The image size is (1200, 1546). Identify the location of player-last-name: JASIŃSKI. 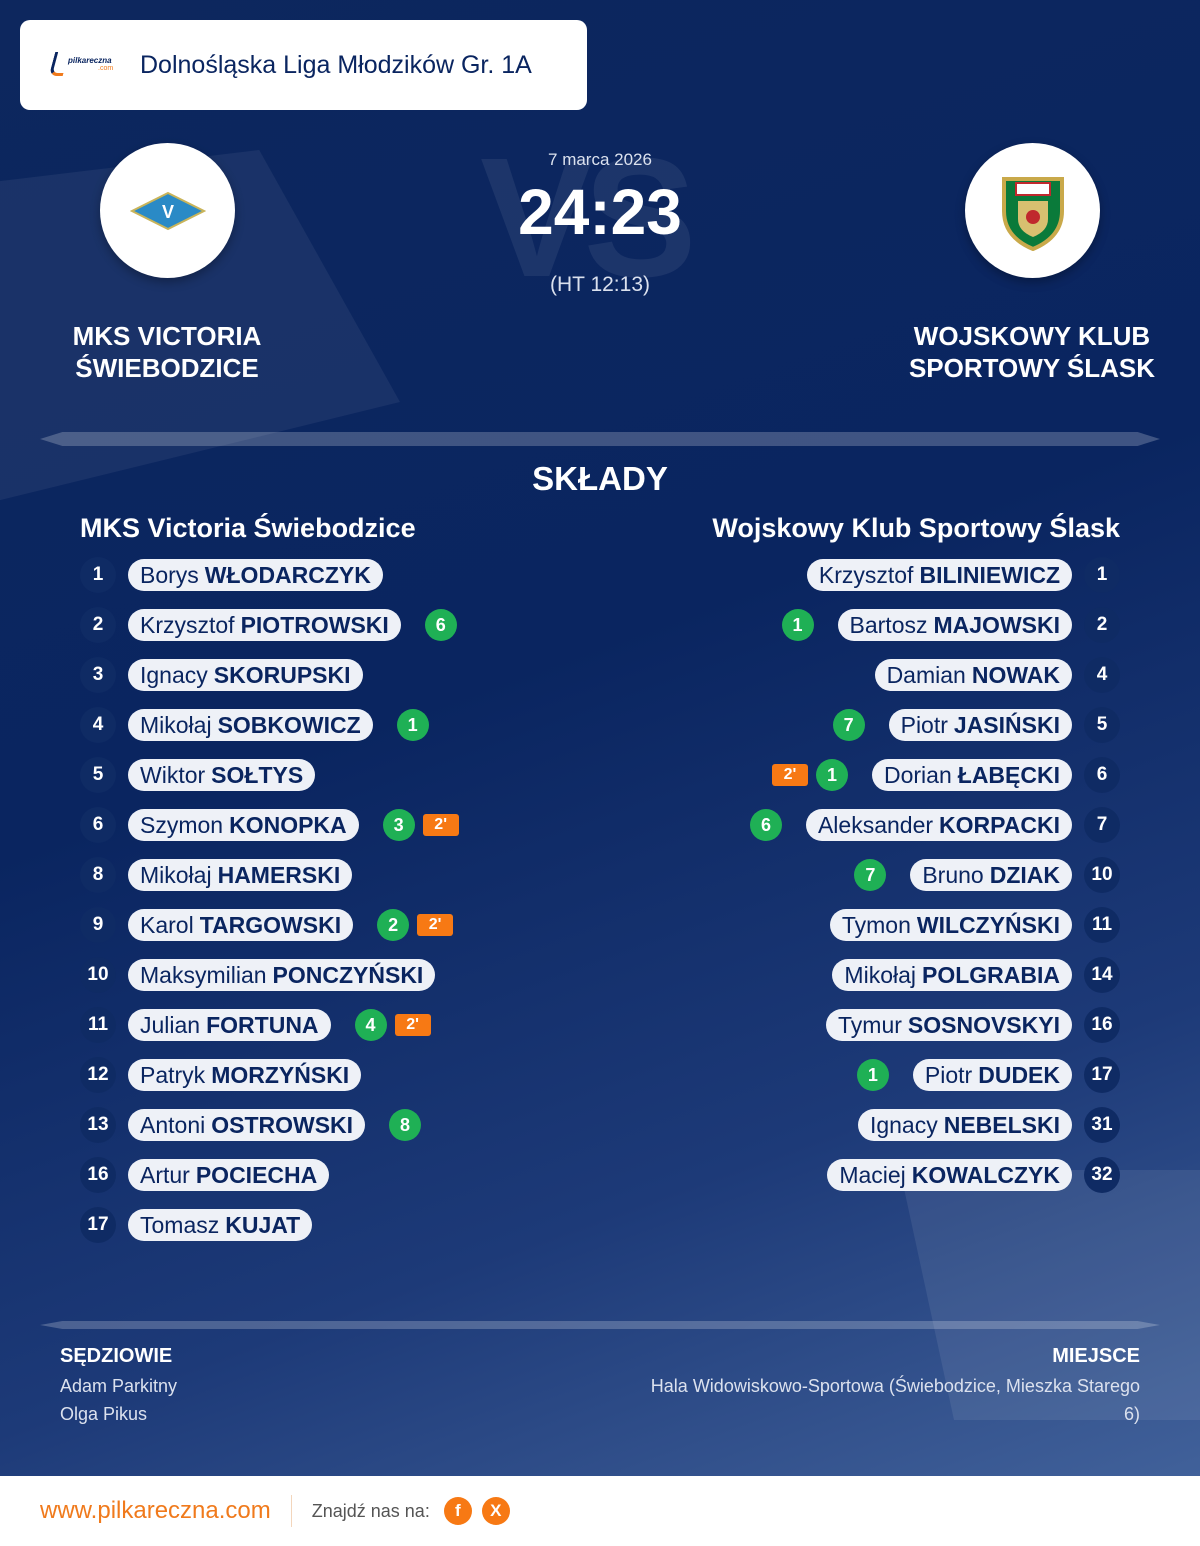
(1006, 724).